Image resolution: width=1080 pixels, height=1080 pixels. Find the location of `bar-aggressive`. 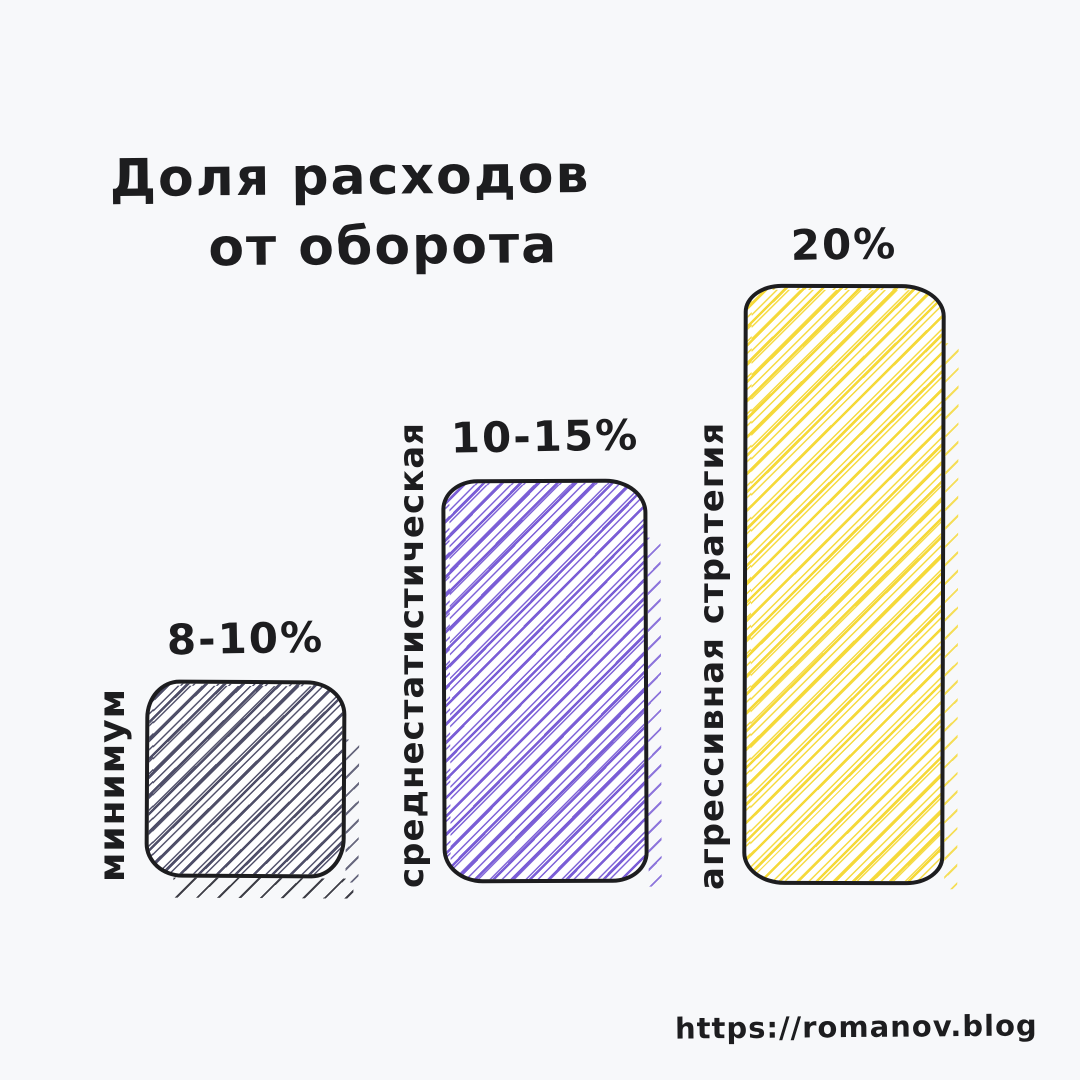

bar-aggressive is located at coordinates (844, 584).